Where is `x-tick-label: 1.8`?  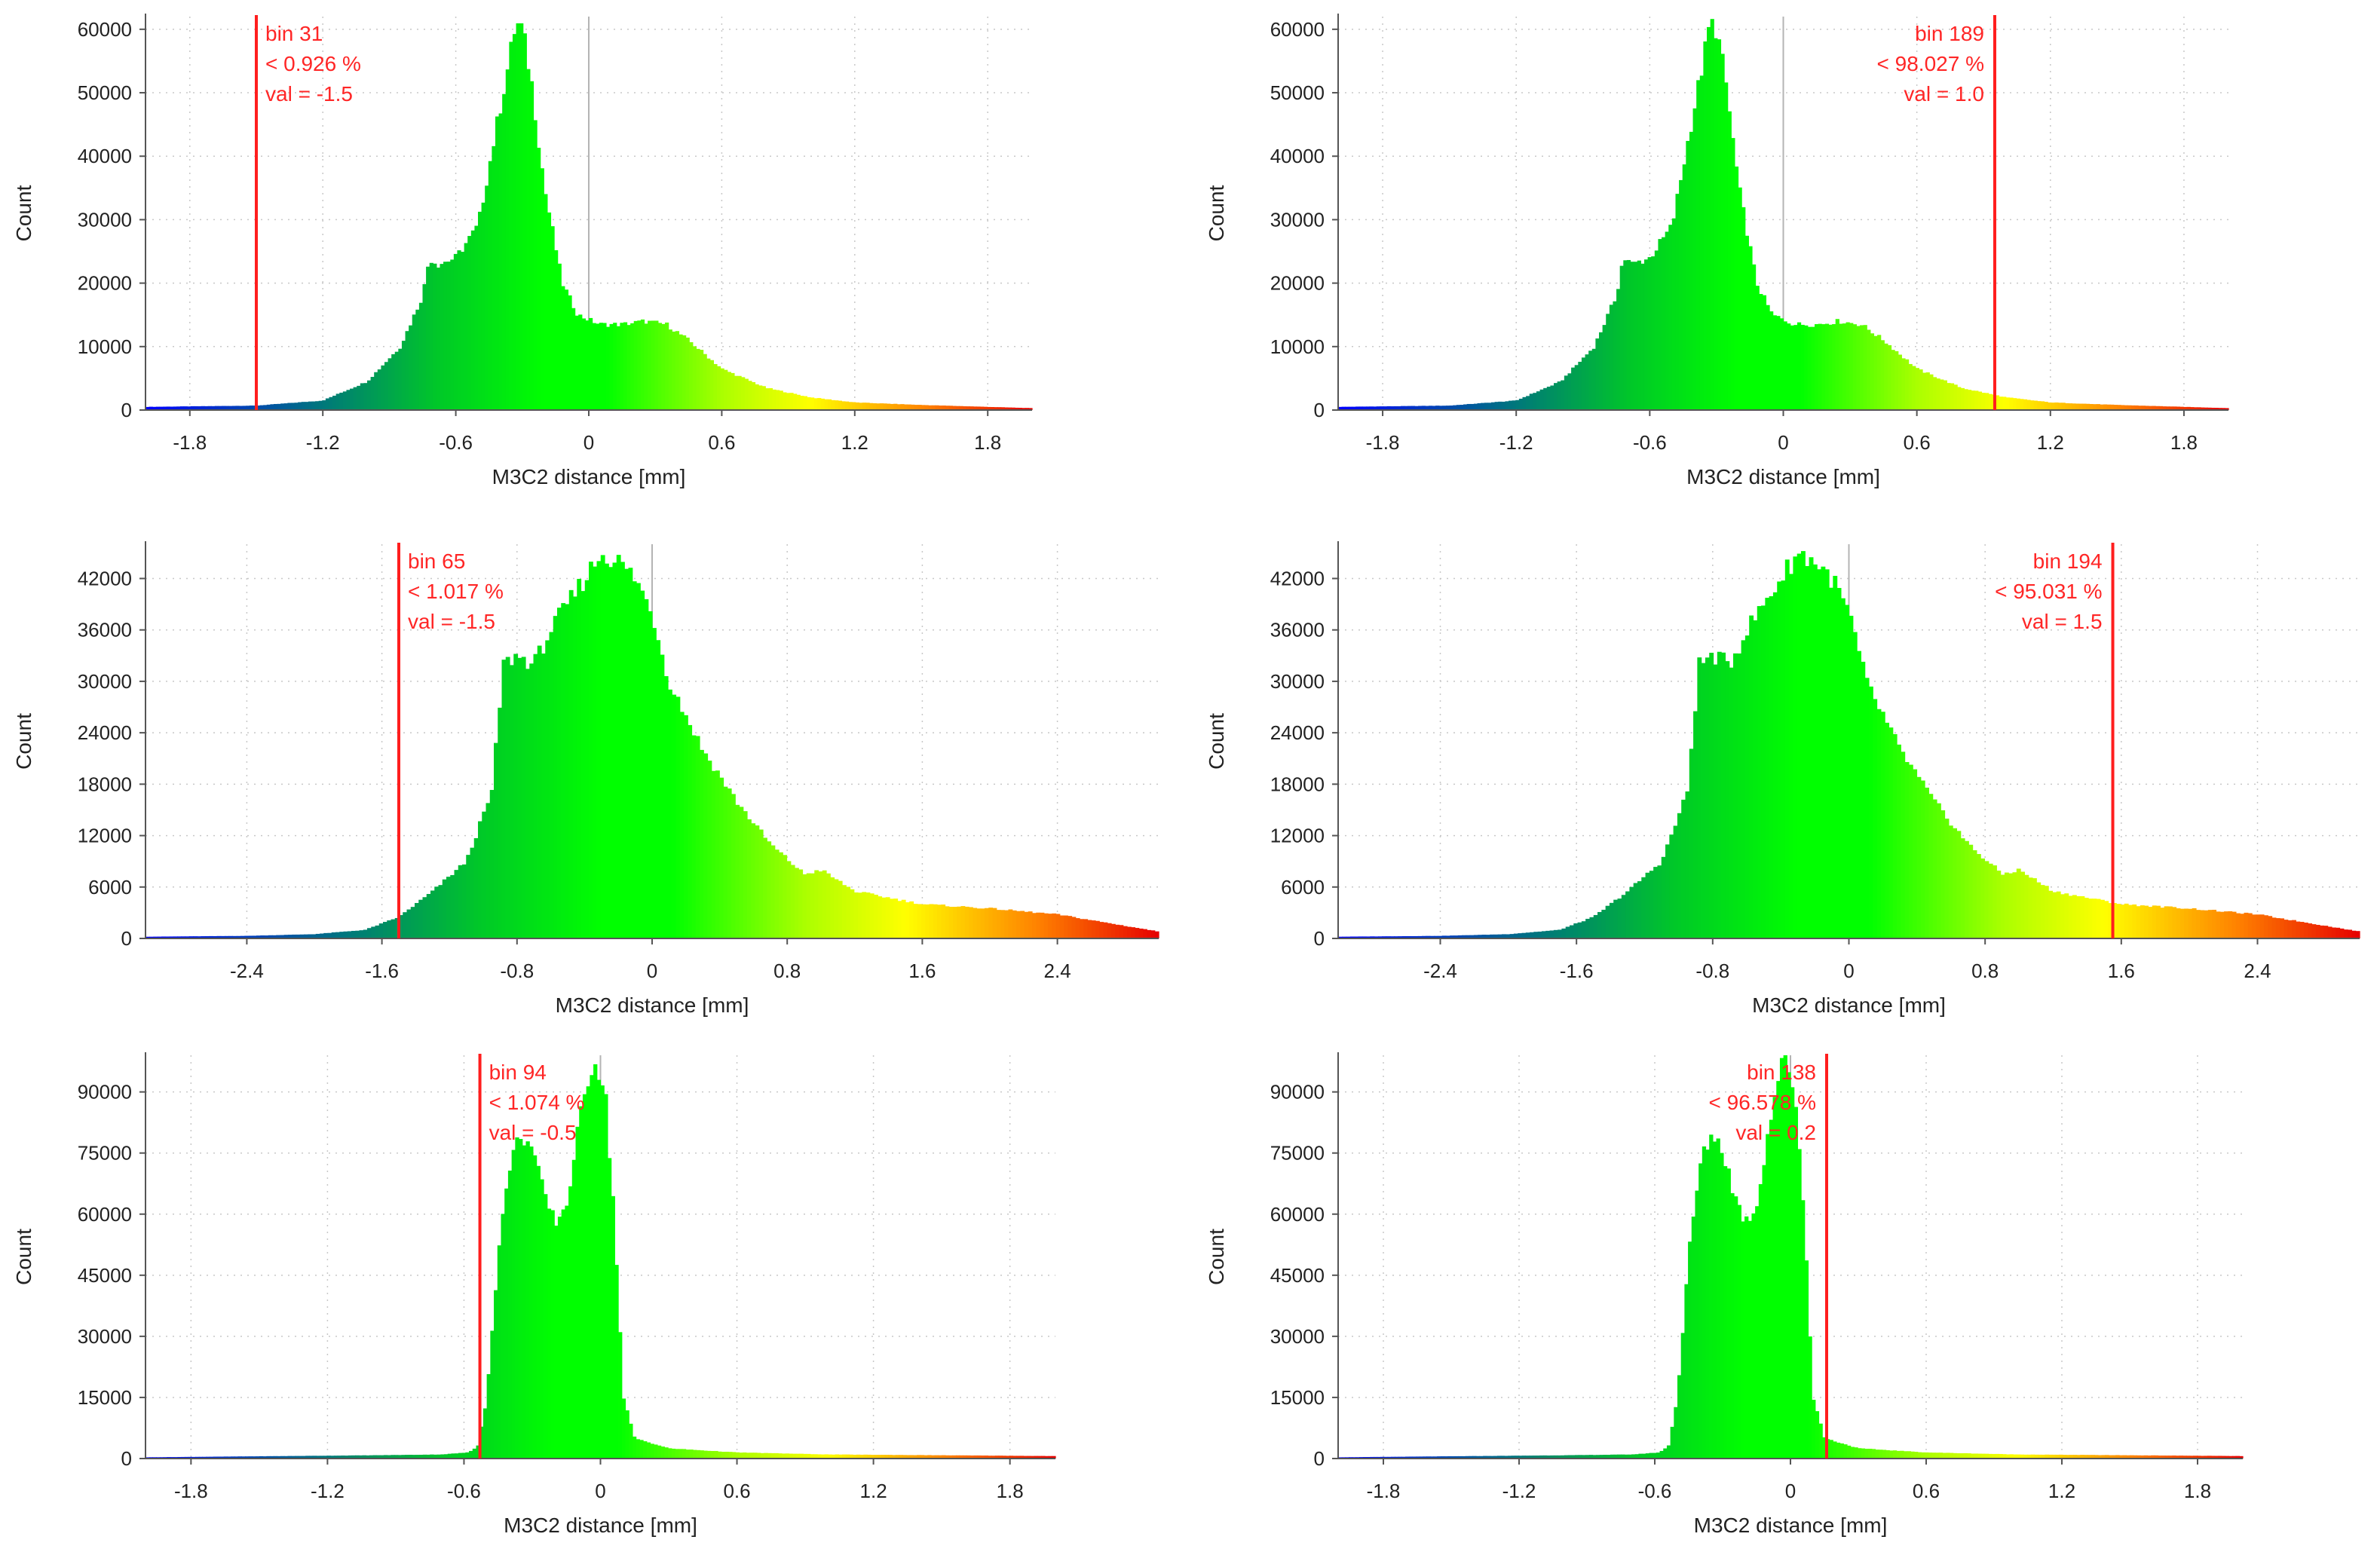 x-tick-label: 1.8 is located at coordinates (2197, 1491).